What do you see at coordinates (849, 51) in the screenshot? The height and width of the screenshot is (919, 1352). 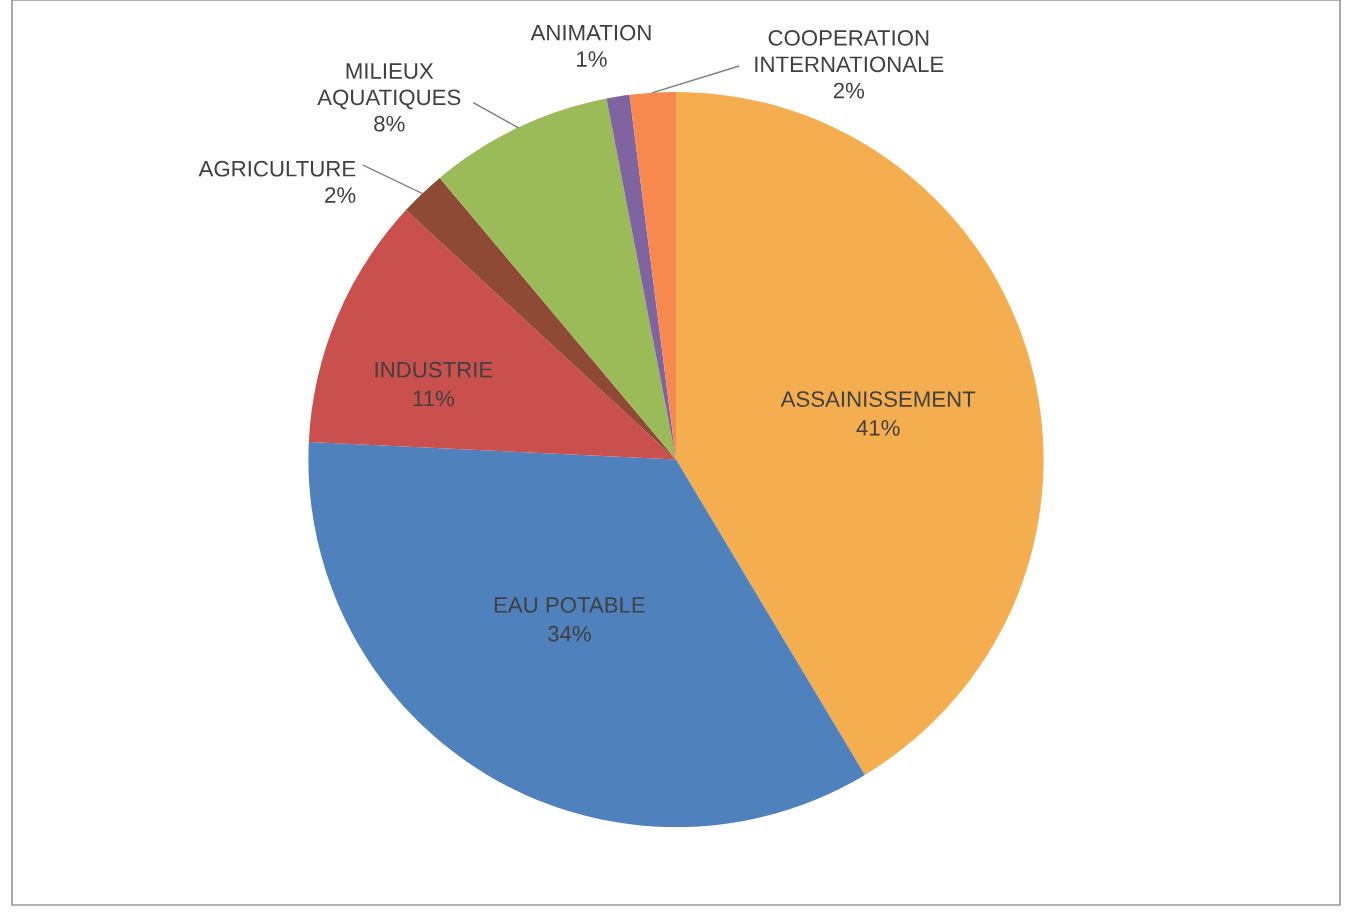 I see `slice-label: COOPERATION INTERNATIONALE` at bounding box center [849, 51].